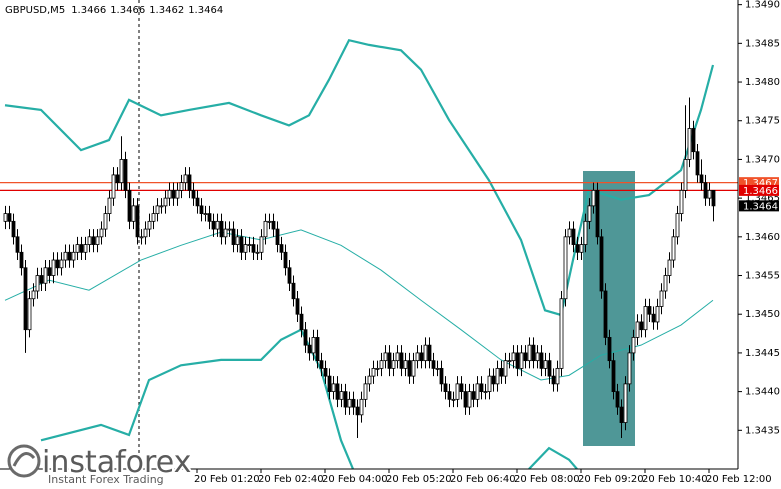 Image resolution: width=781 pixels, height=489 pixels. I want to click on header-high: 1.3466, so click(127, 10).